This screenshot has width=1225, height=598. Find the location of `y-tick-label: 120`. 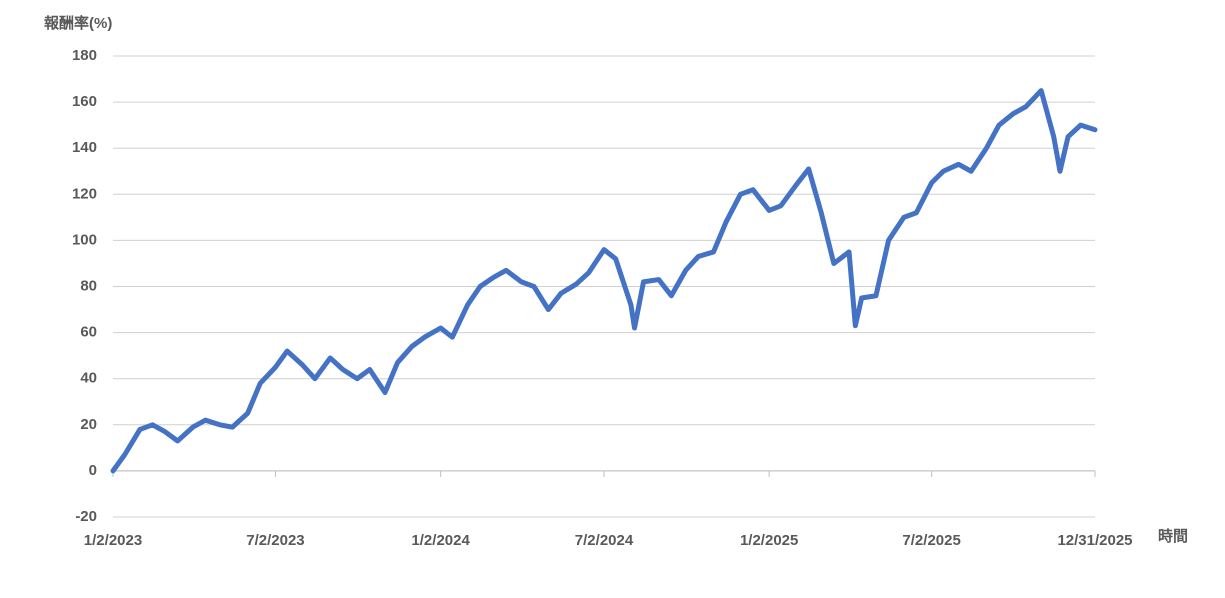

y-tick-label: 120 is located at coordinates (84, 193).